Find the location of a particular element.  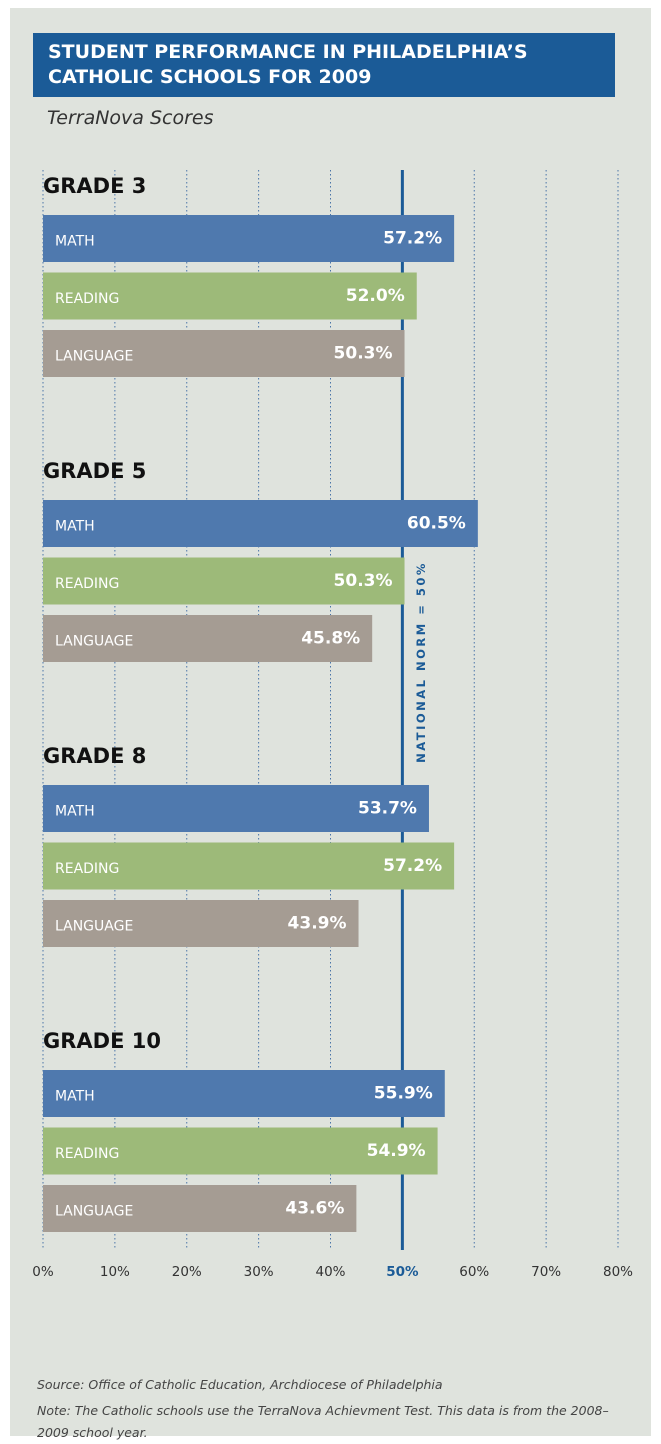

x-tick-label: 30% is located at coordinates (259, 1272).